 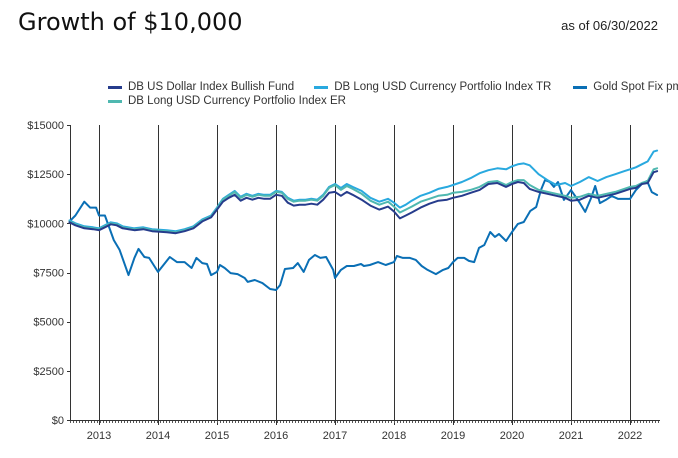 I want to click on legend-item-long-usd-tr: DB Long USD Currency Portfolio Index TR, so click(x=432, y=87).